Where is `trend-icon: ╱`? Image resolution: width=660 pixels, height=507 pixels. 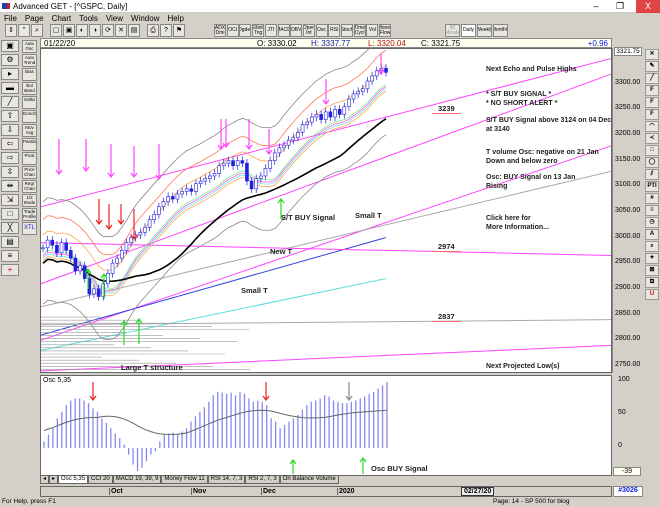 trend-icon: ╱ is located at coordinates (10, 102).